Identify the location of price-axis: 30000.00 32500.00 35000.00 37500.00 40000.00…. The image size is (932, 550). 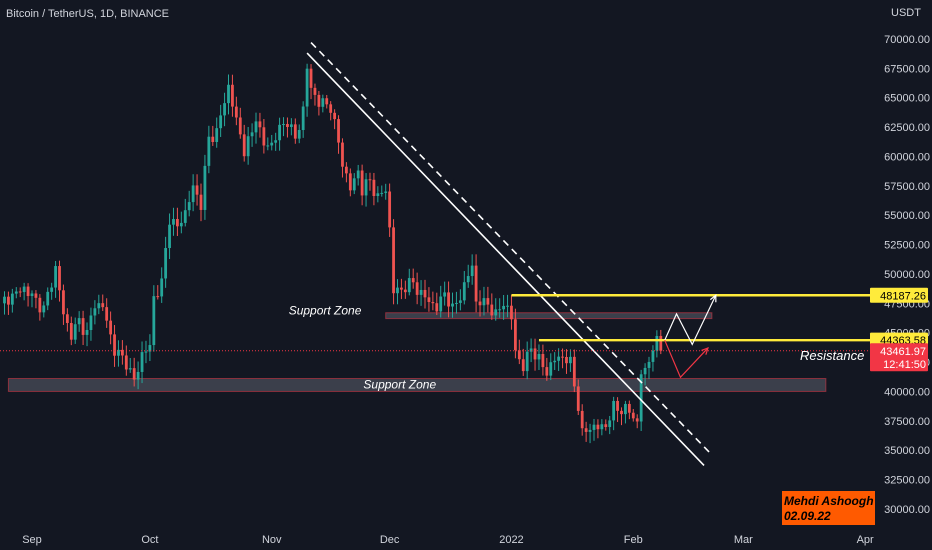
(900, 275).